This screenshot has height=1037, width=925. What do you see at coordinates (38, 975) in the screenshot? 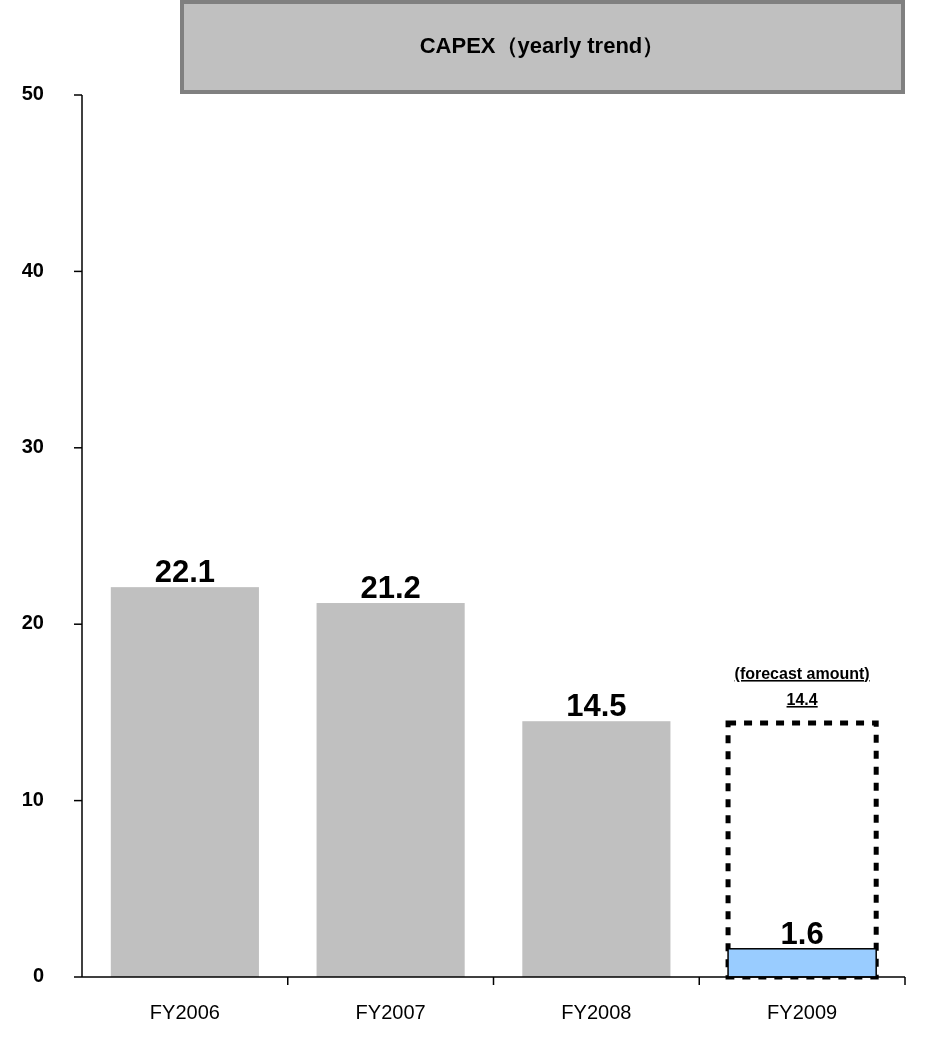
I see `y-tick-label: 0` at bounding box center [38, 975].